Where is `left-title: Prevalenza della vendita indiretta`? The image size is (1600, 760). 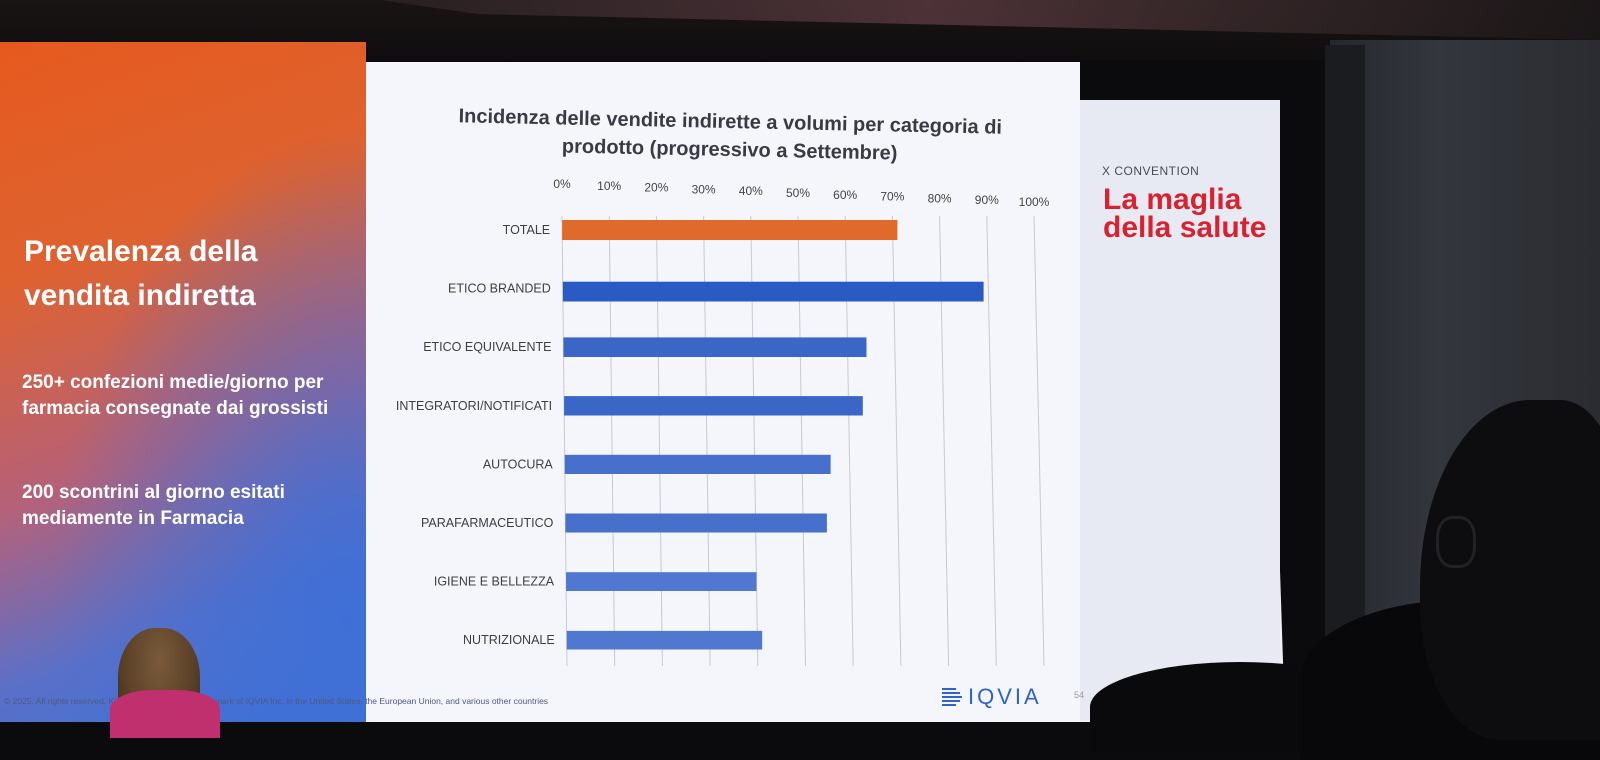
left-title: Prevalenza della vendita indiretta is located at coordinates (141, 273).